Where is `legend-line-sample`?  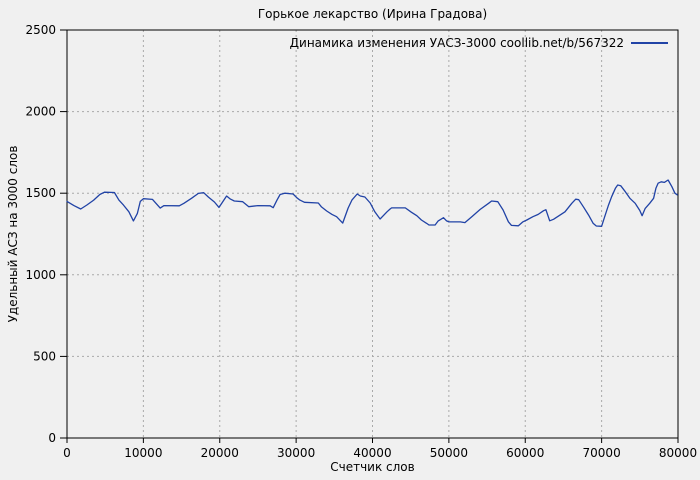
legend-line-sample is located at coordinates (649, 43).